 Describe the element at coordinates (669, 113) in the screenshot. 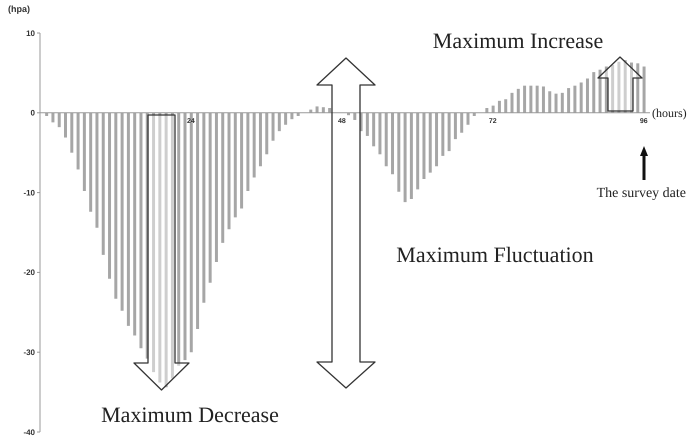

I see `x-axis-title: (hours)` at that location.